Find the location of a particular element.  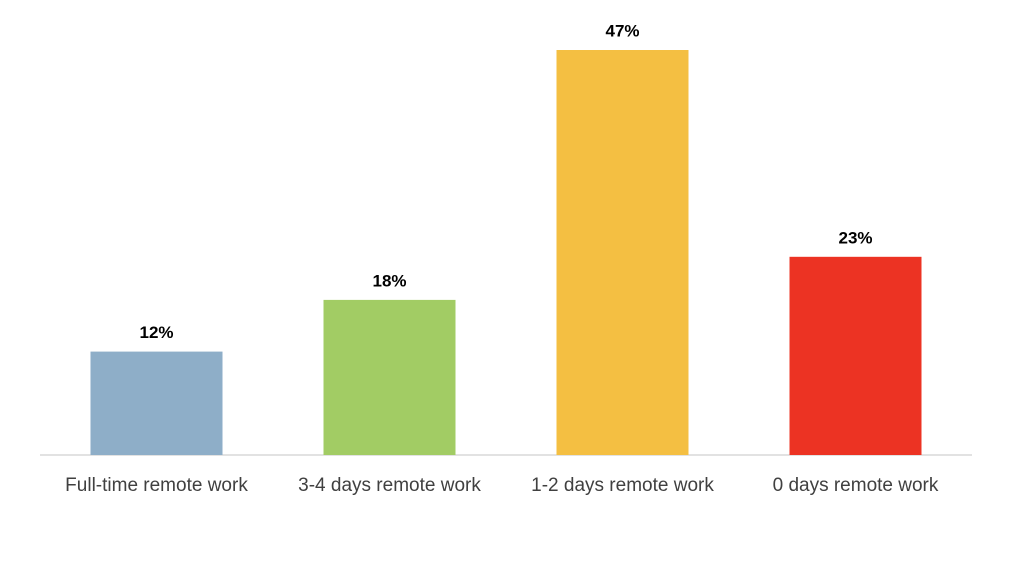

value-label: 47% is located at coordinates (622, 30).